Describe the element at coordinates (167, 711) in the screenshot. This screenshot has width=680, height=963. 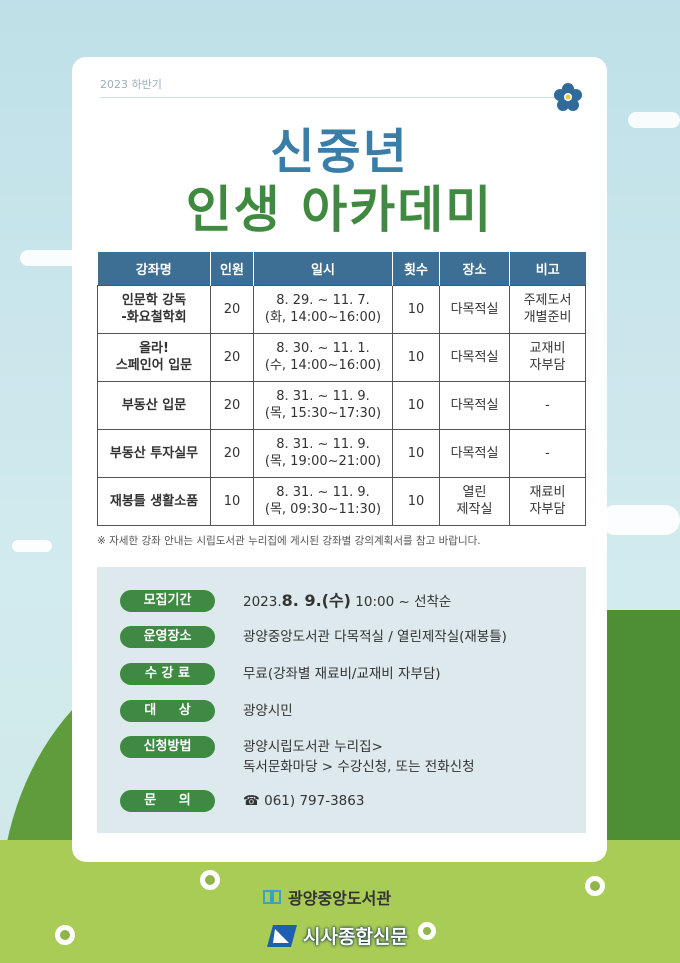
I see `label-pill: 대 상` at that location.